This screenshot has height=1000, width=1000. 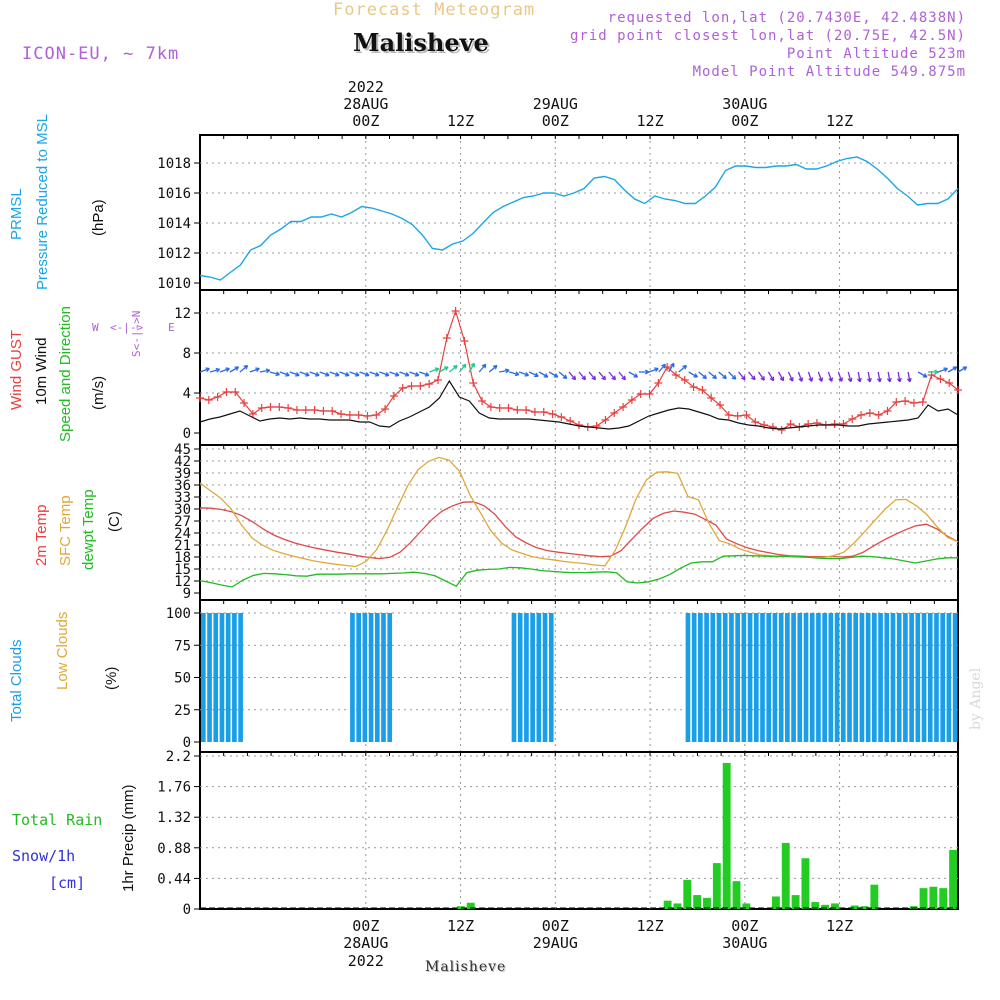 I want to click on rain-legend: Total Rain, so click(x=57, y=820).